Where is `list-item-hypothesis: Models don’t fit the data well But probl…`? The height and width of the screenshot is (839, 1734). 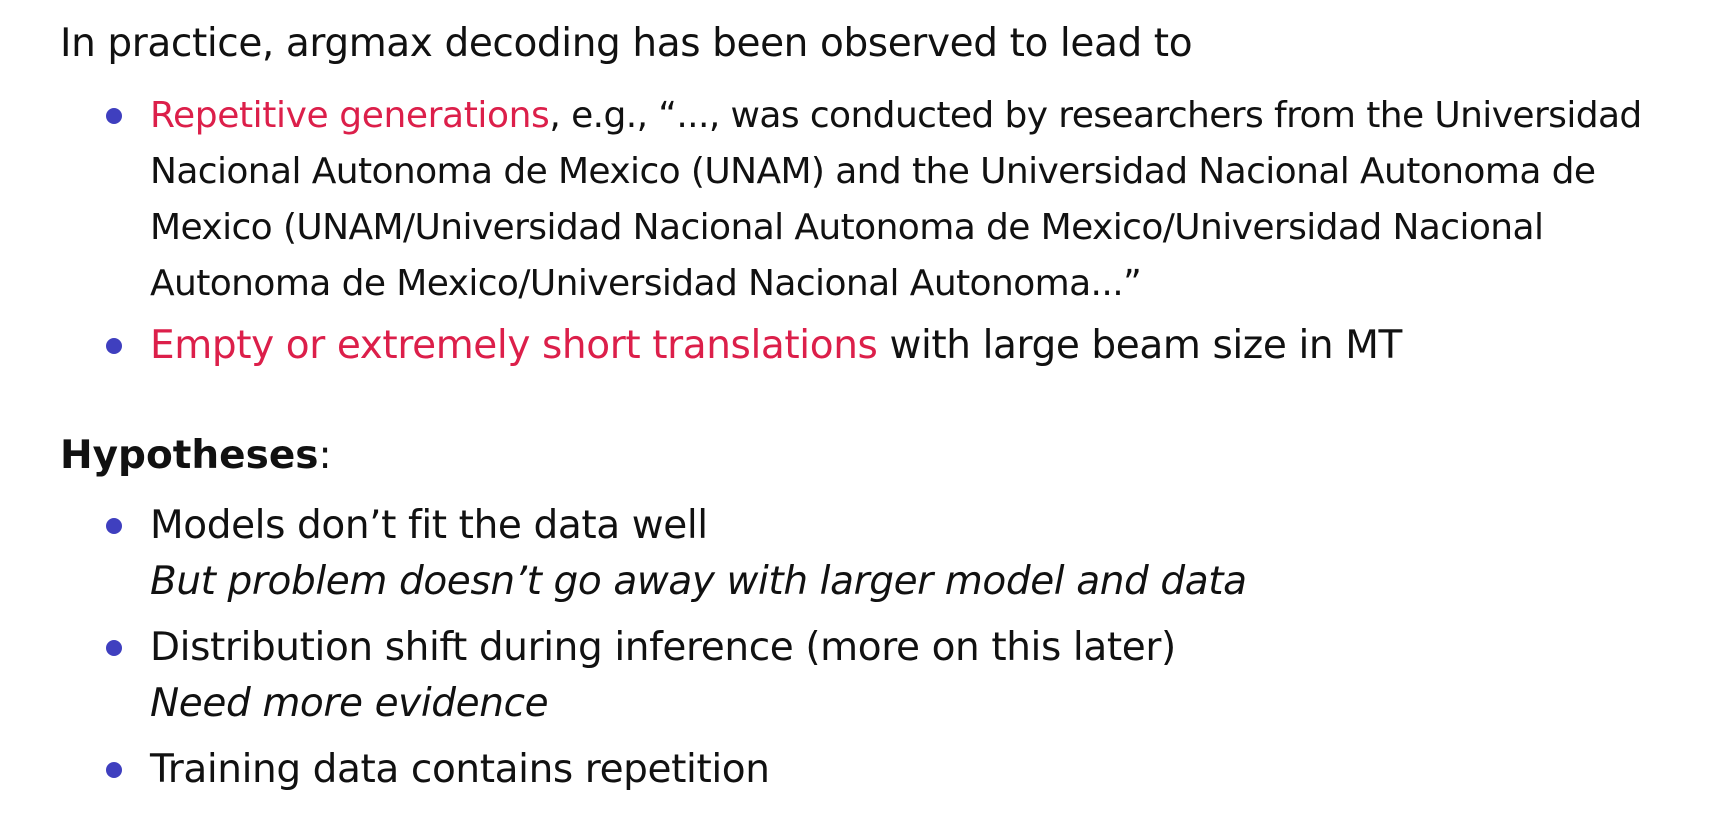 list-item-hypothesis: Models don’t fit the data well But probl… is located at coordinates (860, 554).